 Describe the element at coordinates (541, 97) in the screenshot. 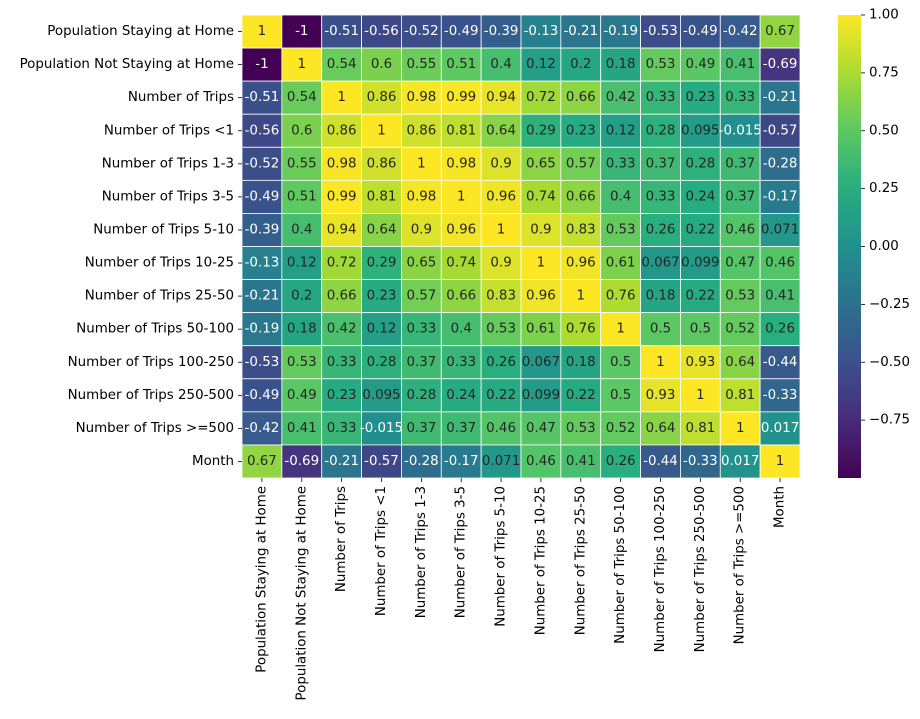

I see `heatmap-cell-label: 0.72` at that location.